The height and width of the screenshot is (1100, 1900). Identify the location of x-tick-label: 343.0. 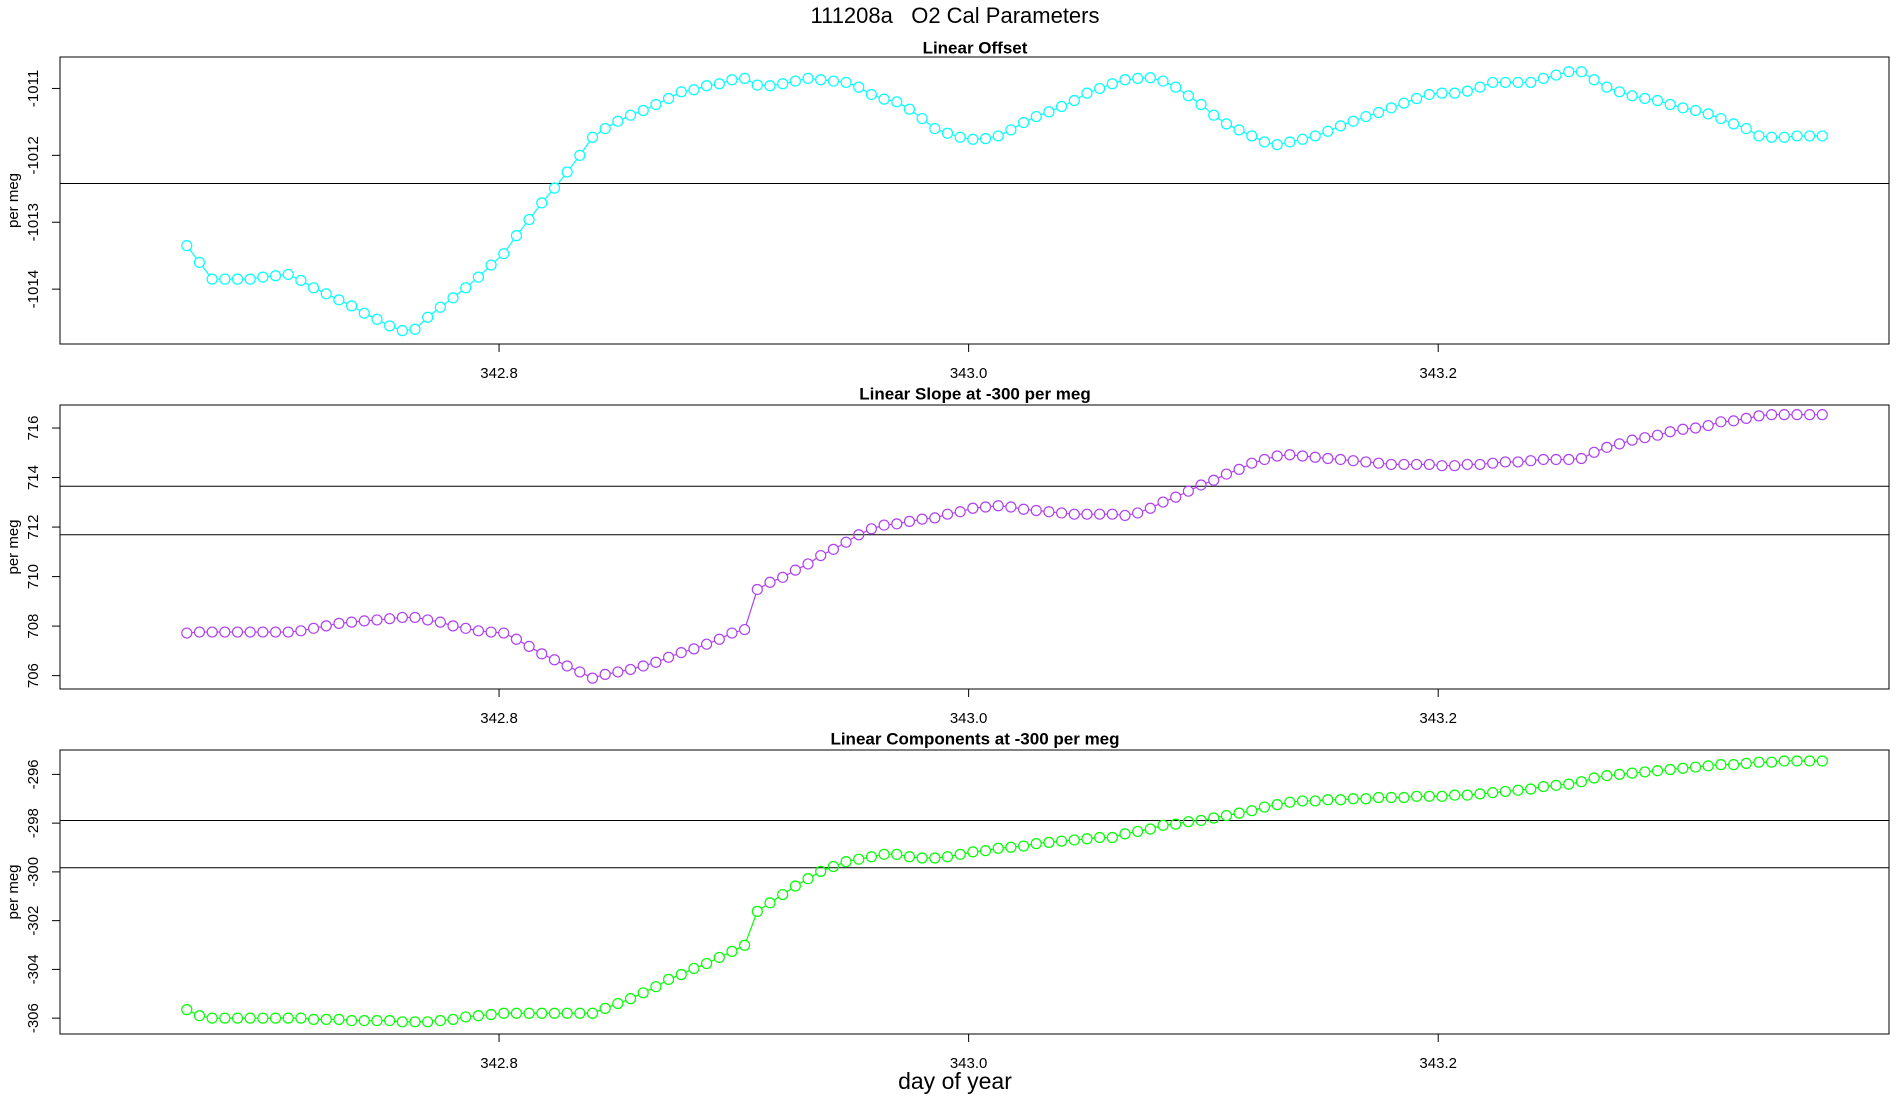
(969, 1063).